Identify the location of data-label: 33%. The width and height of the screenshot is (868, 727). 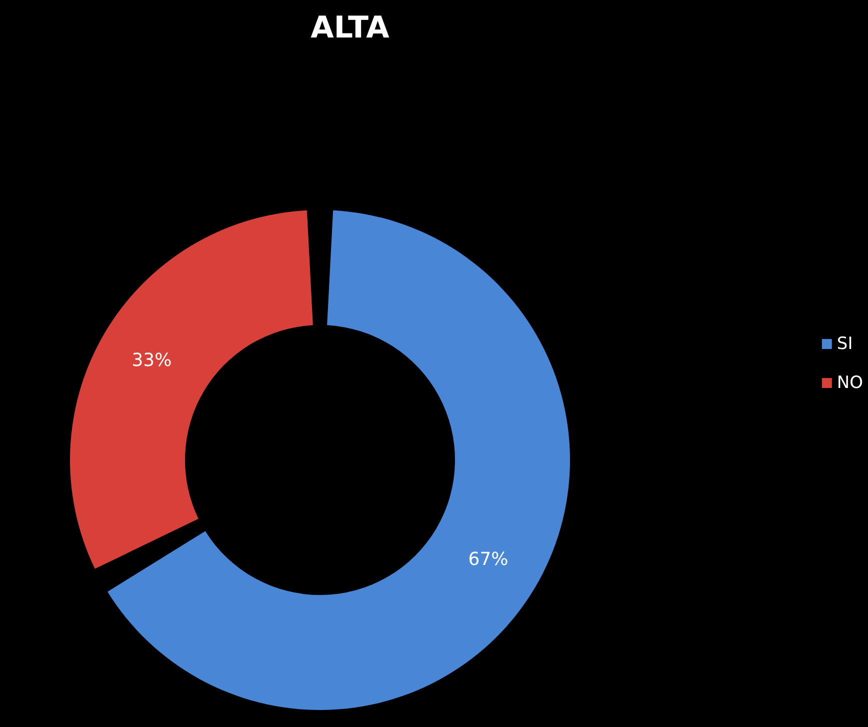
(152, 360).